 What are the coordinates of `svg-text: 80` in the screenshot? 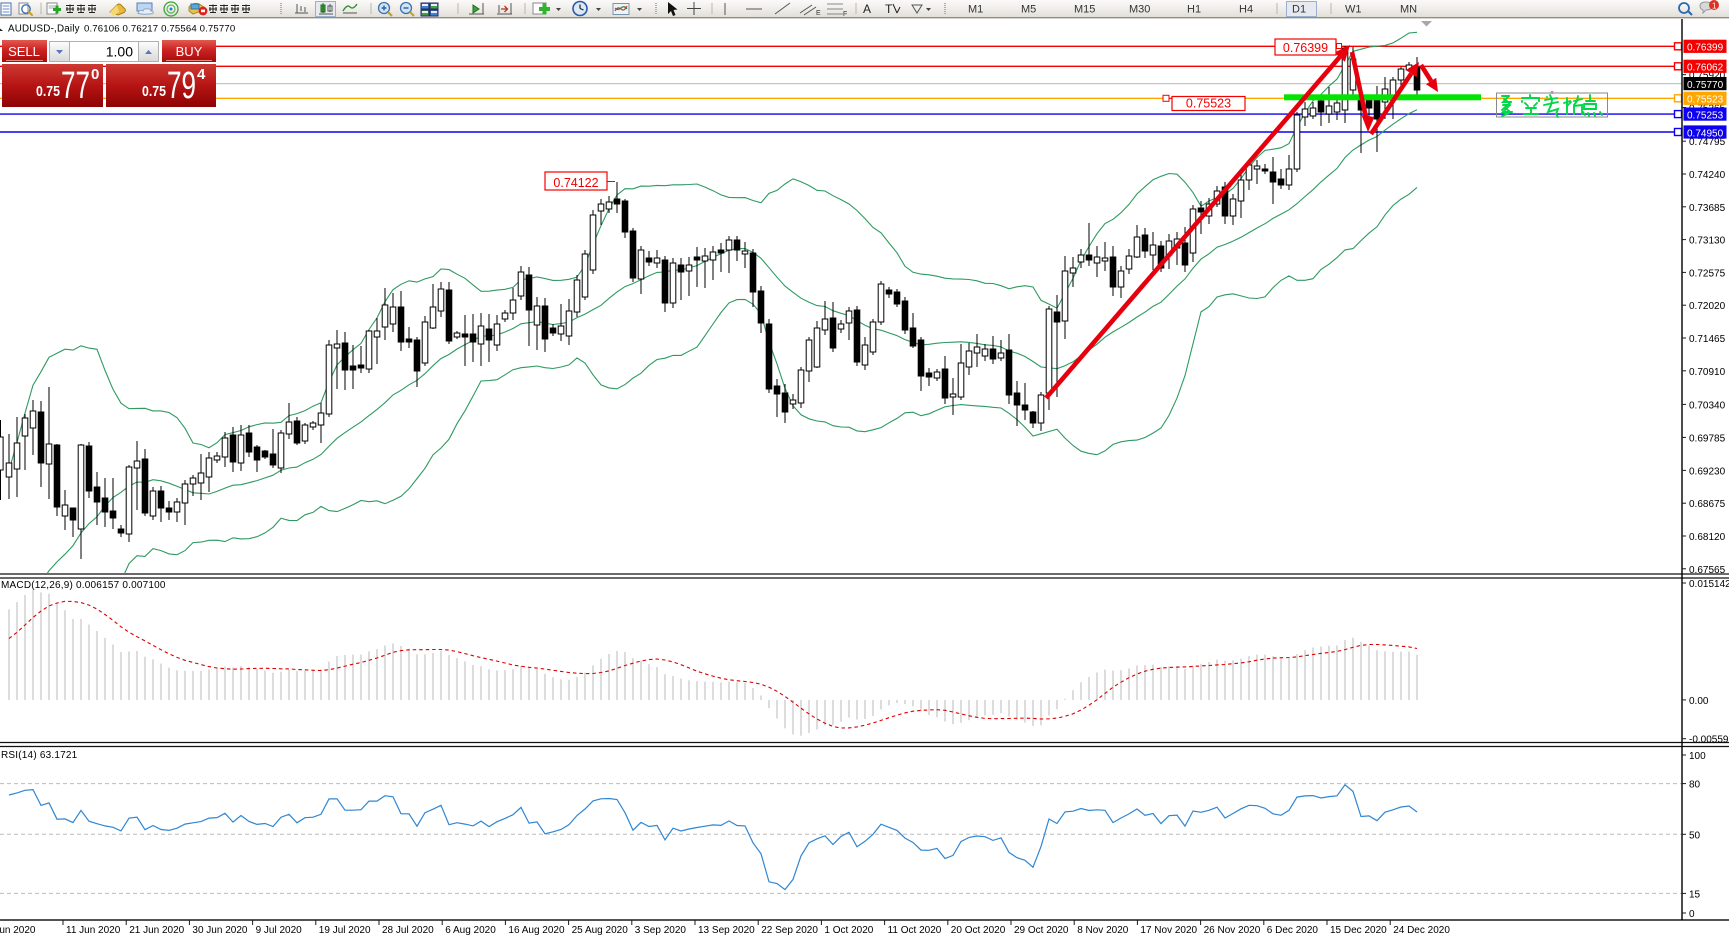 It's located at (1695, 785).